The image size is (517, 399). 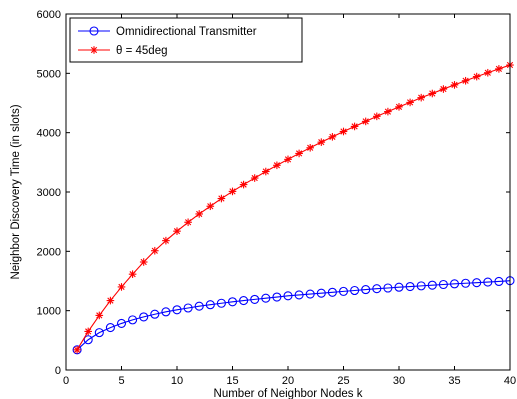 What do you see at coordinates (510, 381) in the screenshot?
I see `x-tick-label: 40` at bounding box center [510, 381].